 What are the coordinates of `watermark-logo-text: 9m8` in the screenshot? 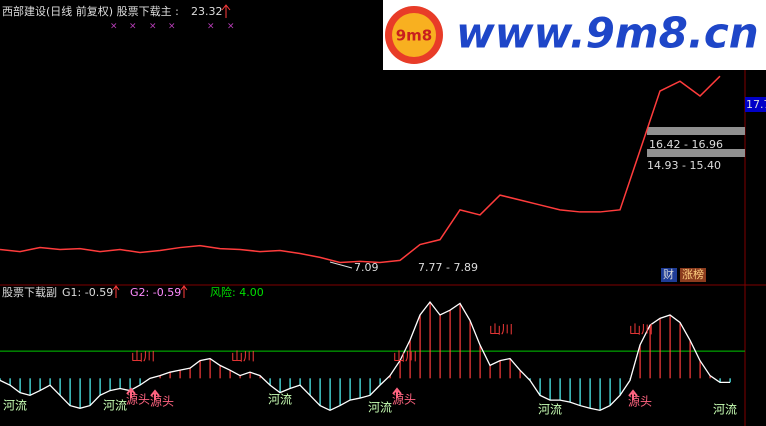 It's located at (414, 36).